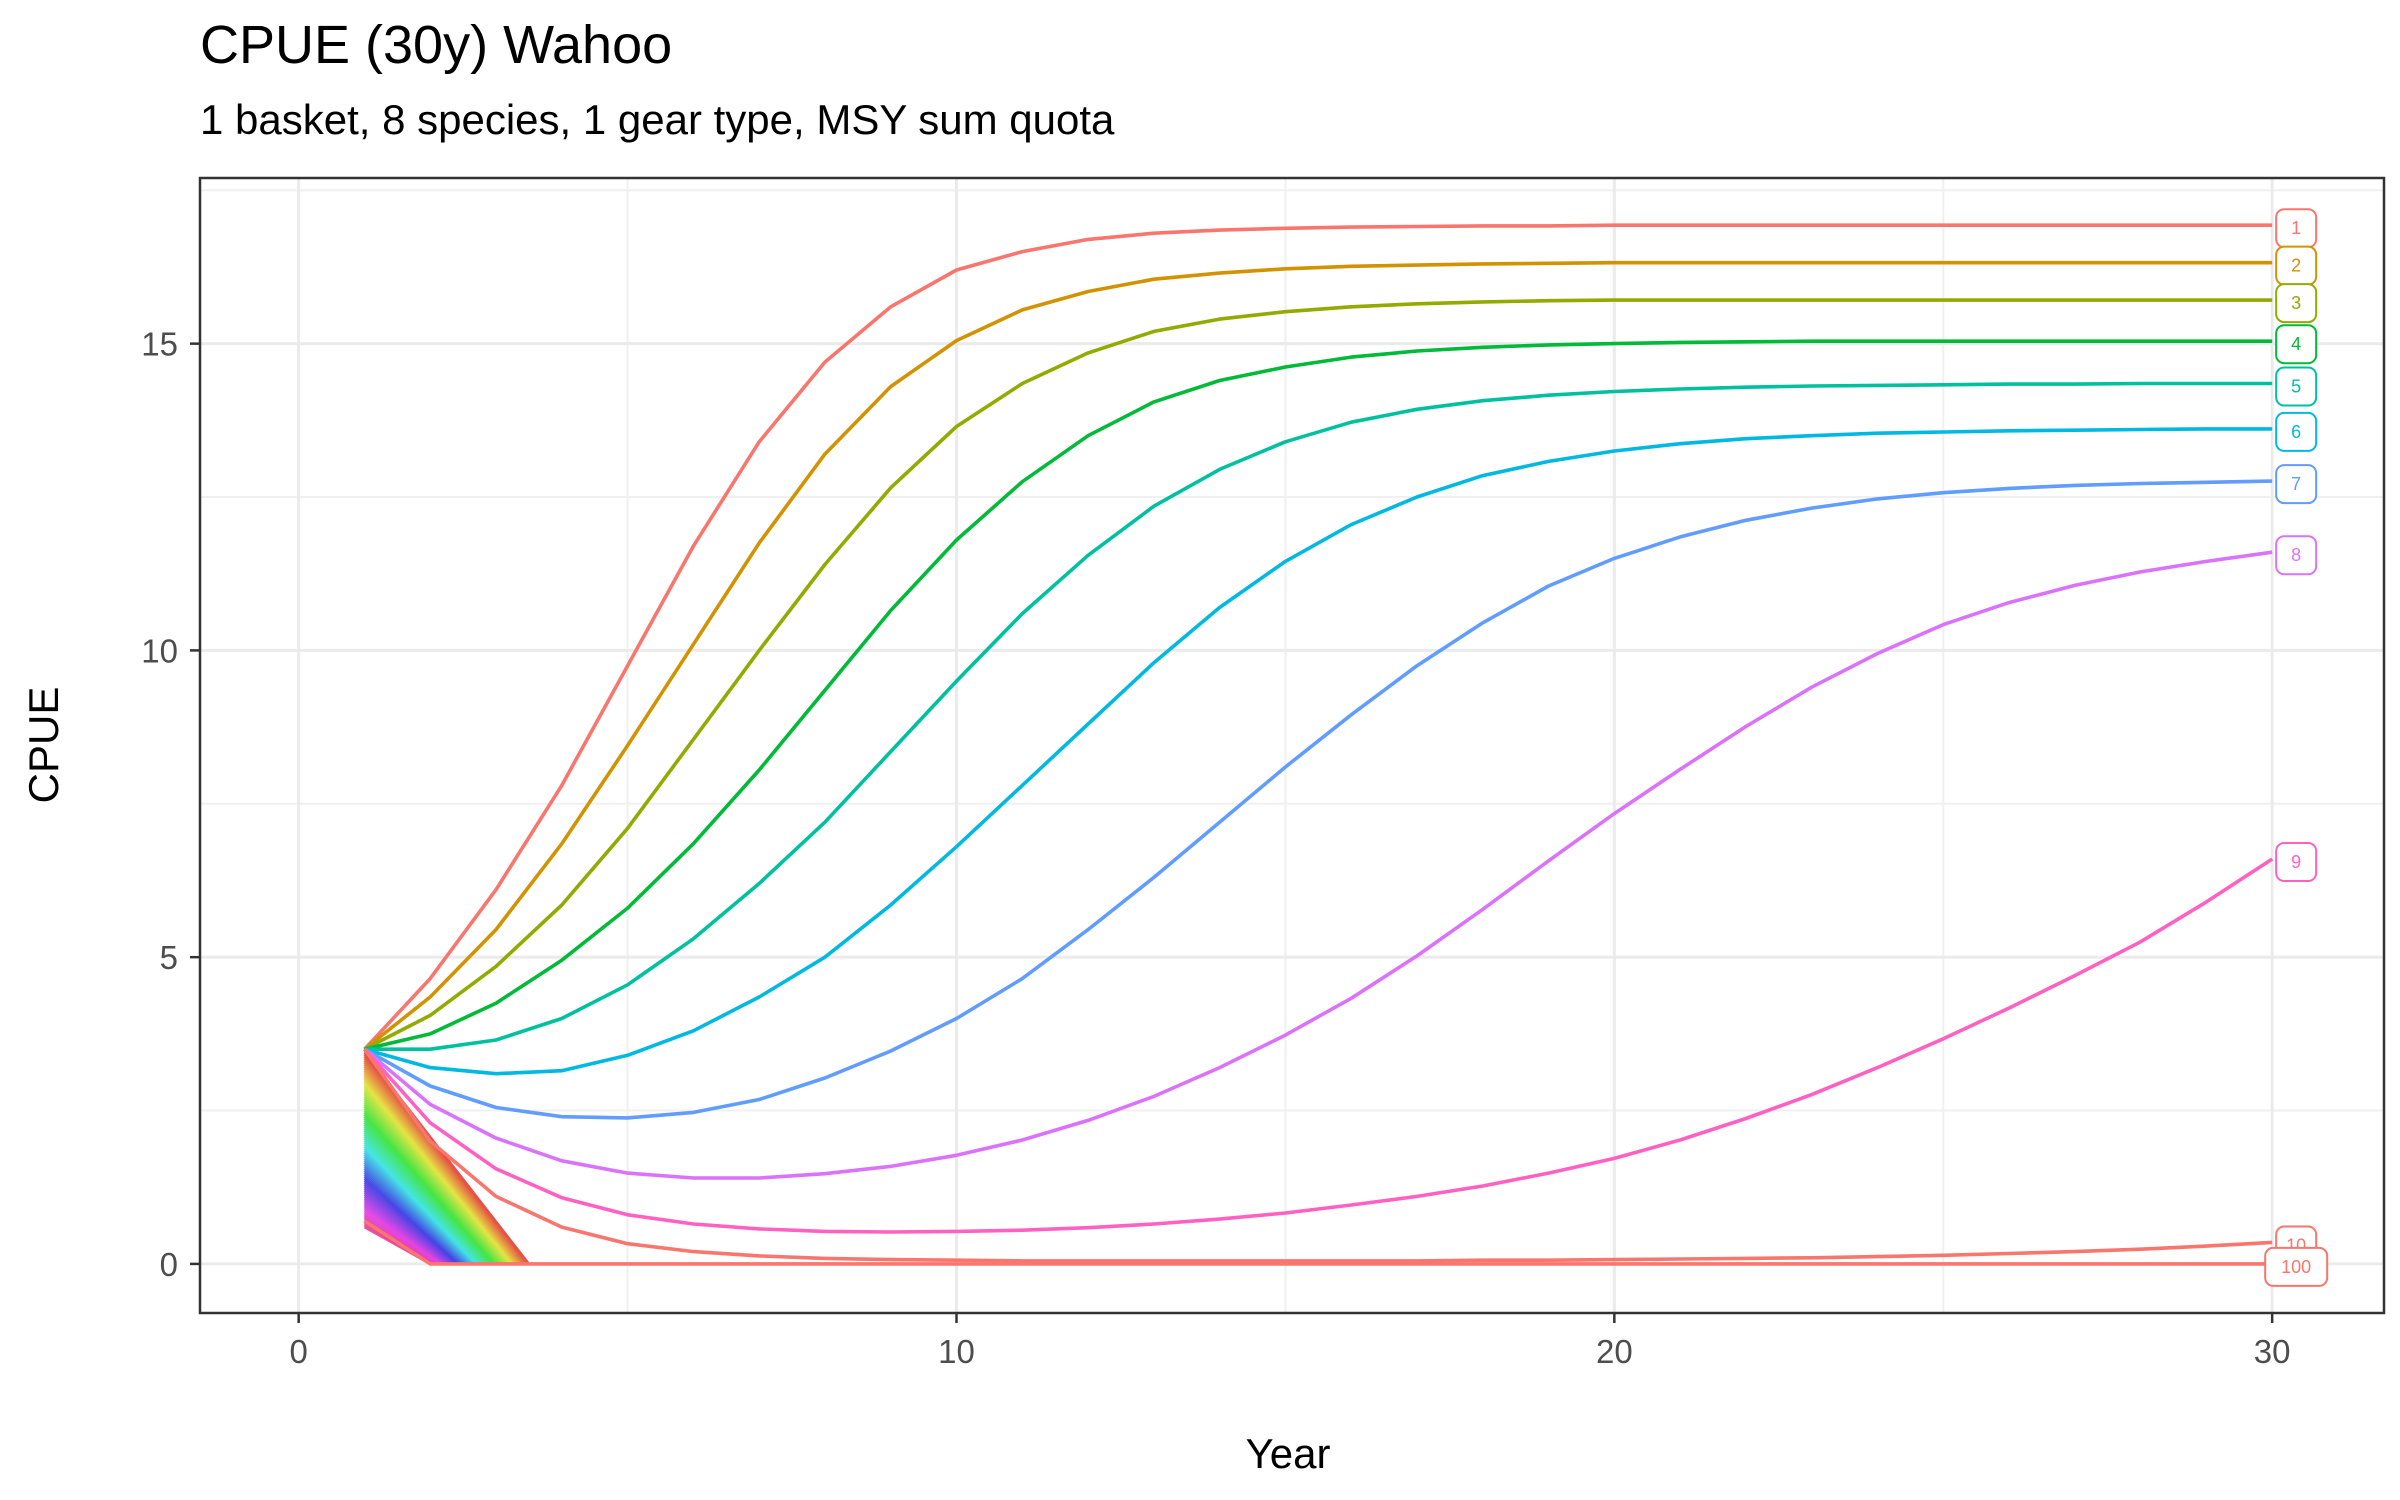  I want to click on chart-title: CPUE (30y) Wahoo, so click(436, 45).